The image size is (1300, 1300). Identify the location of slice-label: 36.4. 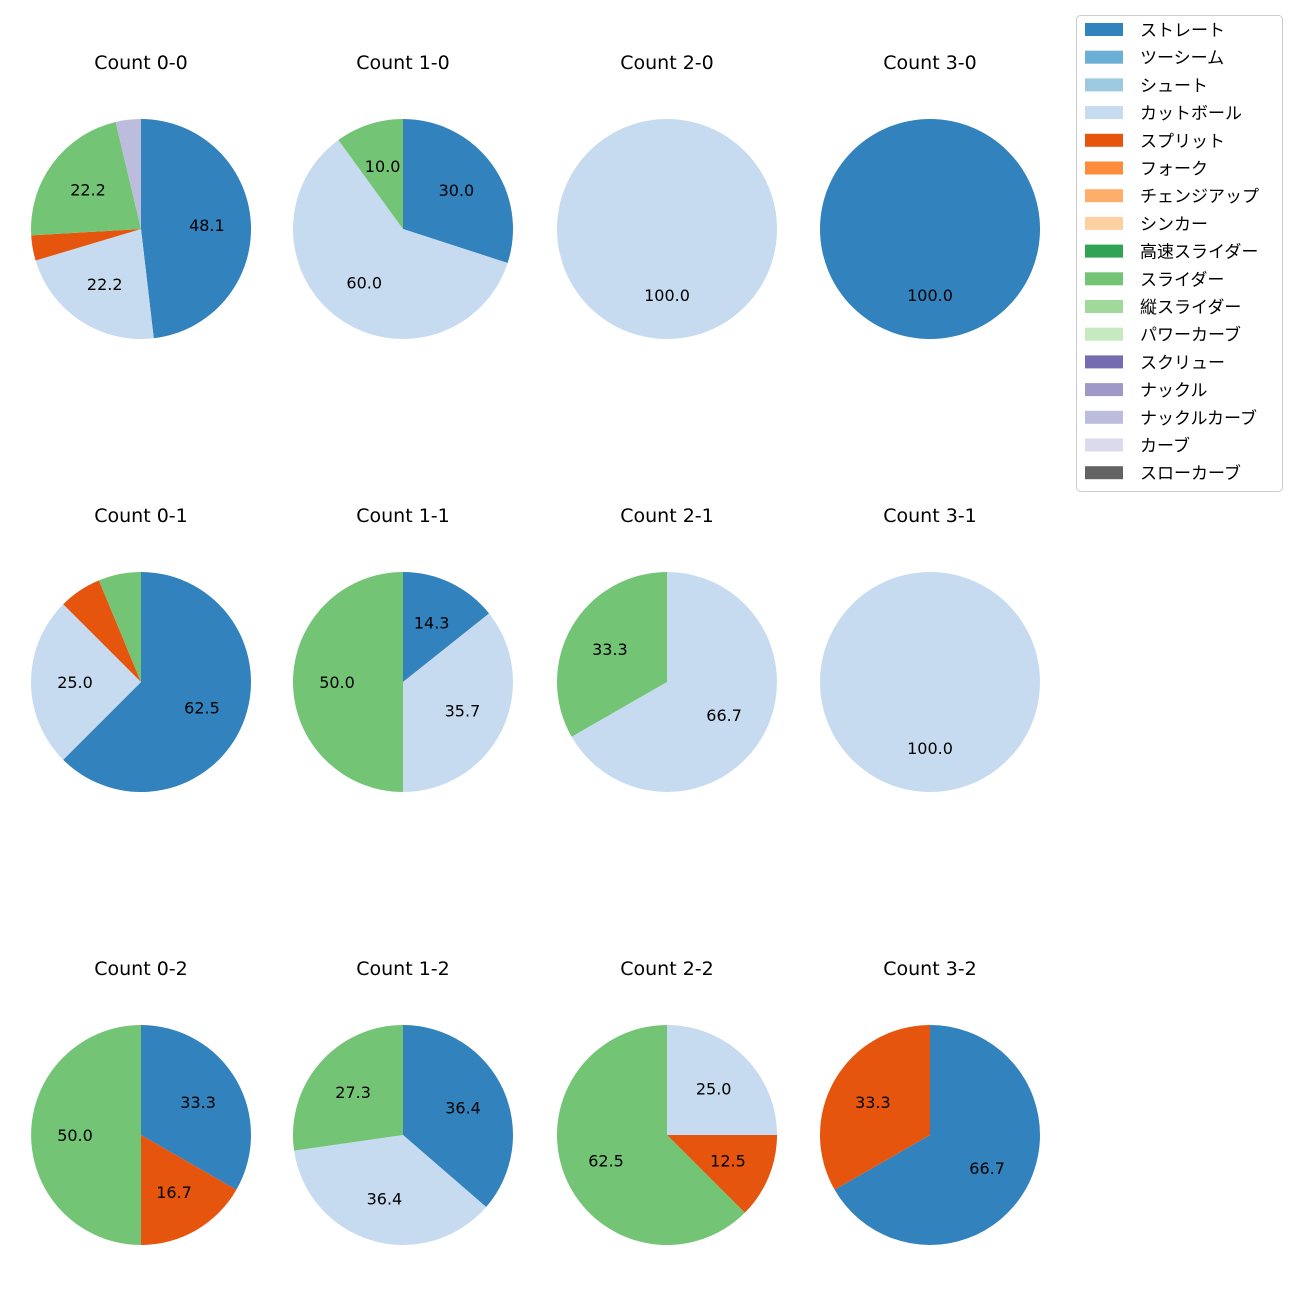
(385, 1198).